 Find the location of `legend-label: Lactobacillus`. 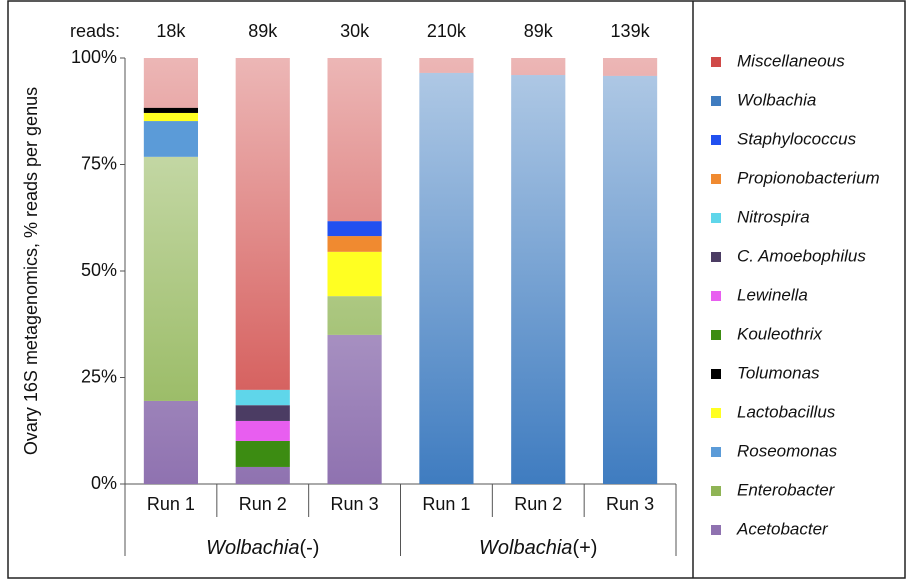

legend-label: Lactobacillus is located at coordinates (786, 411).